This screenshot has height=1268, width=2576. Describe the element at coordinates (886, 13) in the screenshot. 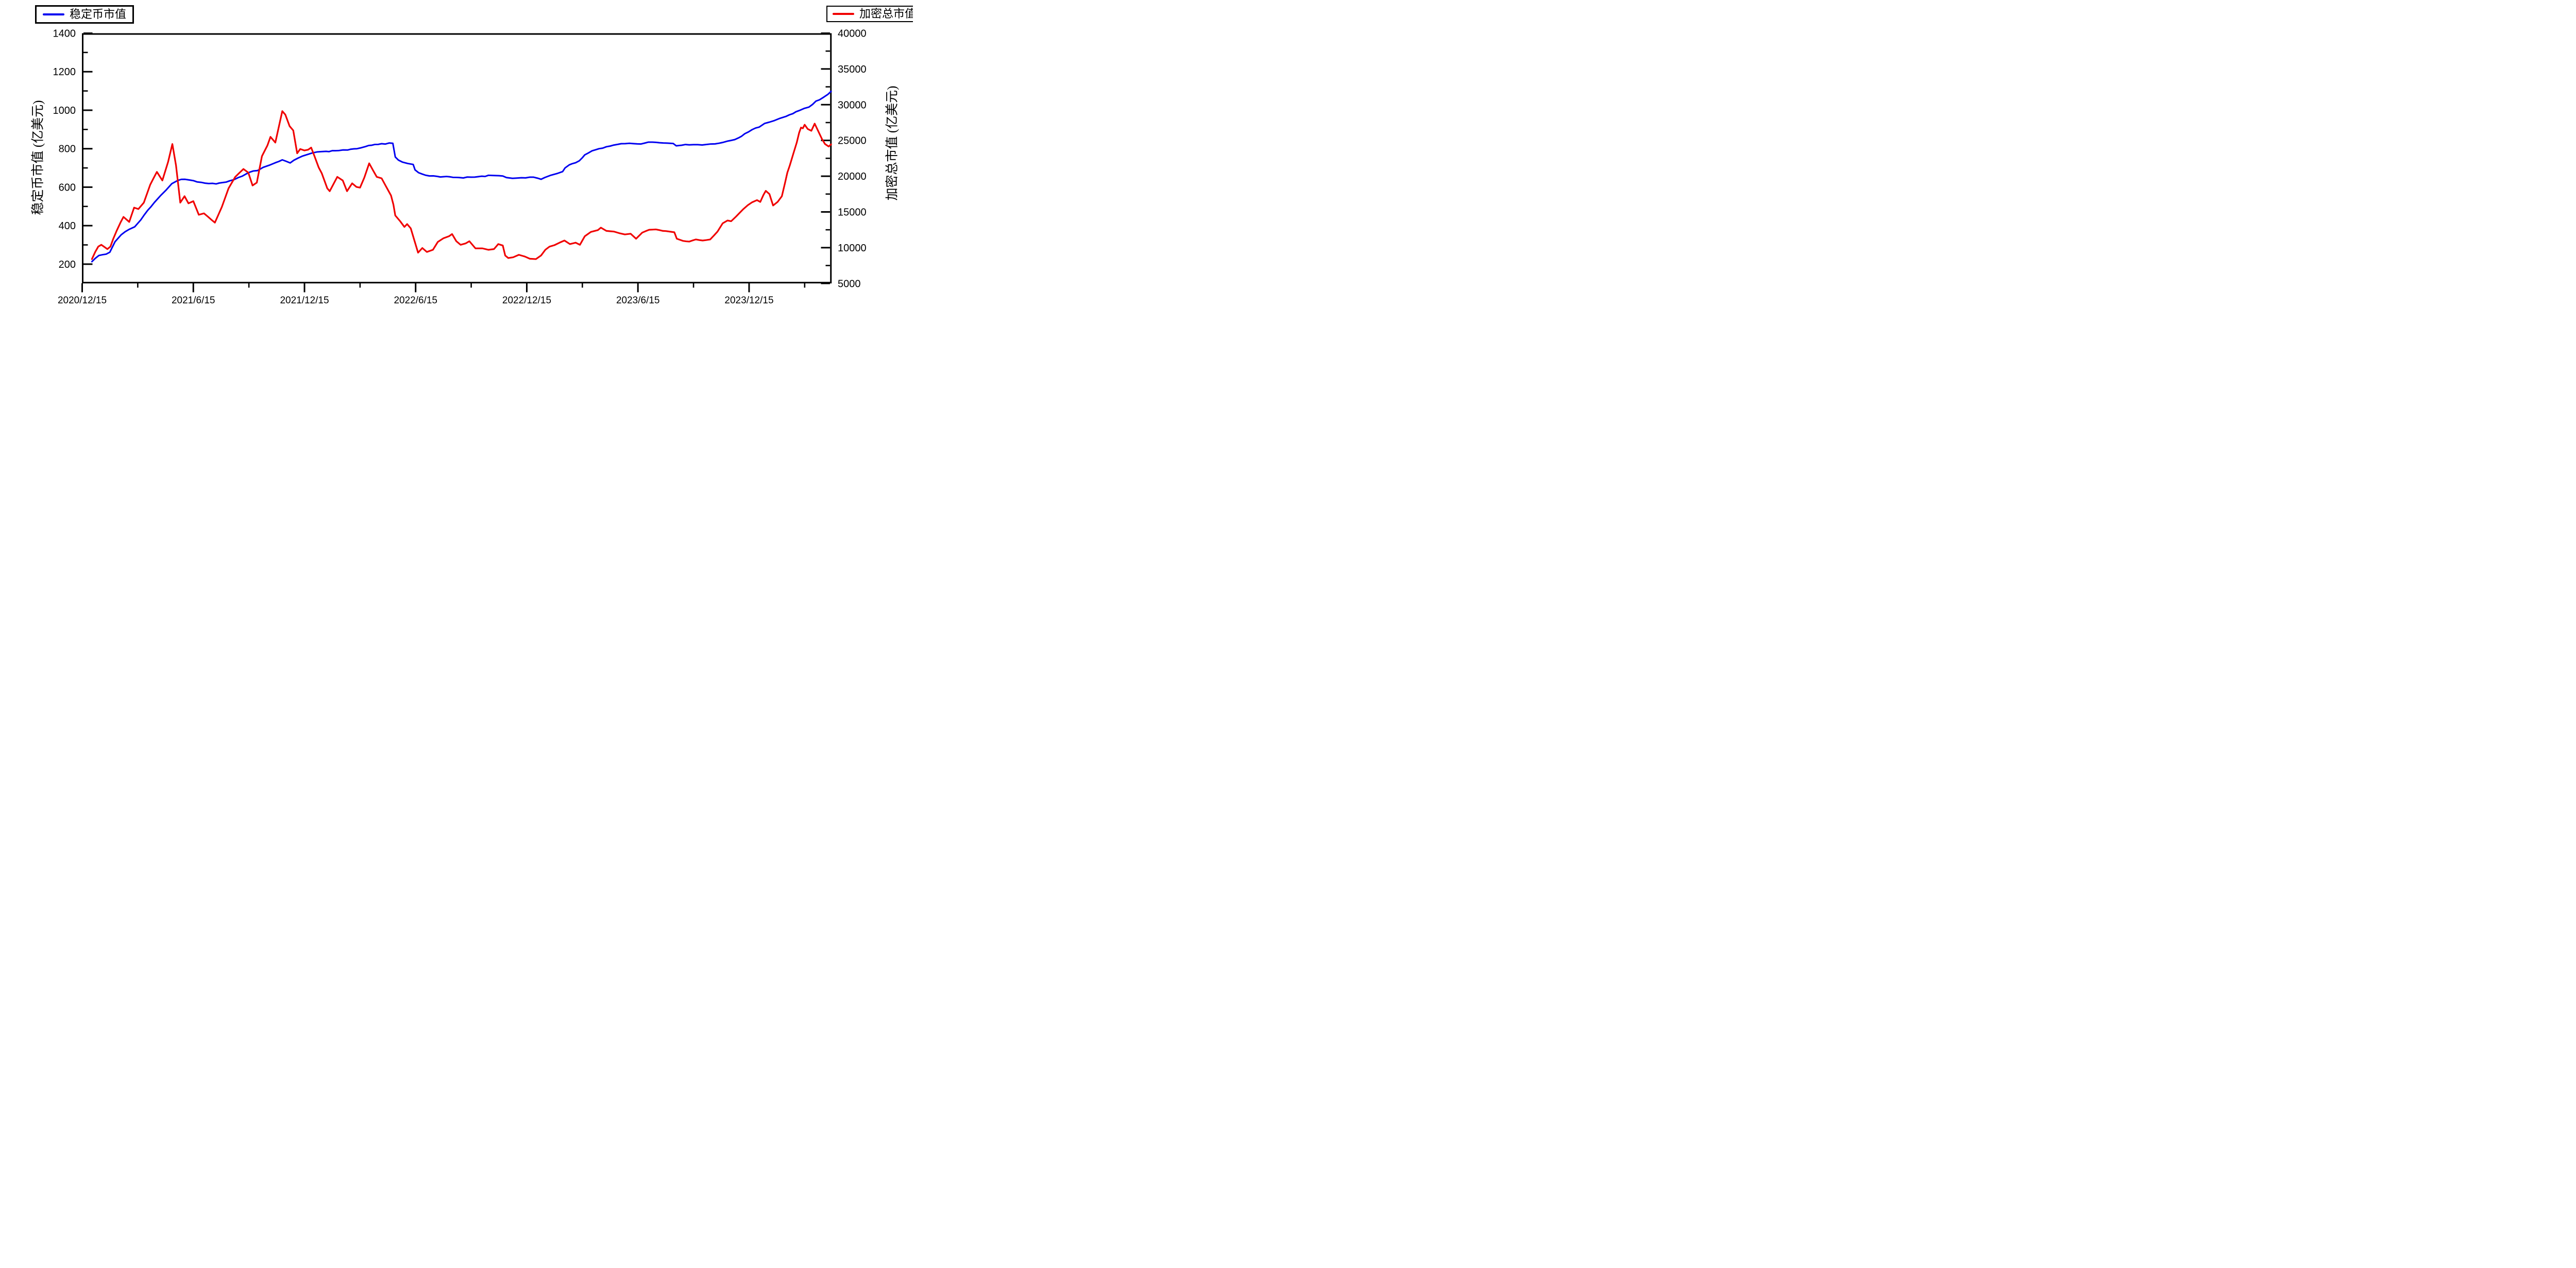

I see `legend-crypto-label: 加密总市值` at that location.